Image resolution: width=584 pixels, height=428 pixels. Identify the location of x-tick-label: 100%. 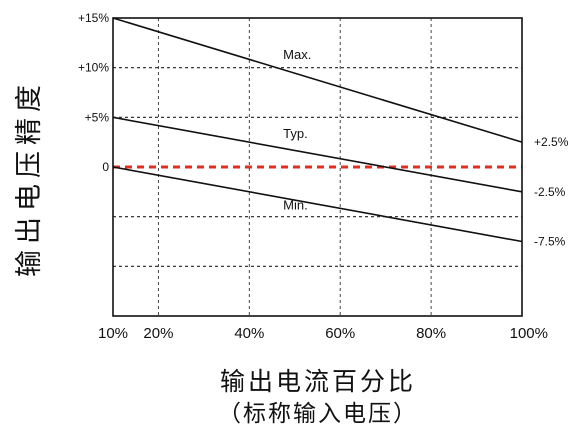
(529, 333).